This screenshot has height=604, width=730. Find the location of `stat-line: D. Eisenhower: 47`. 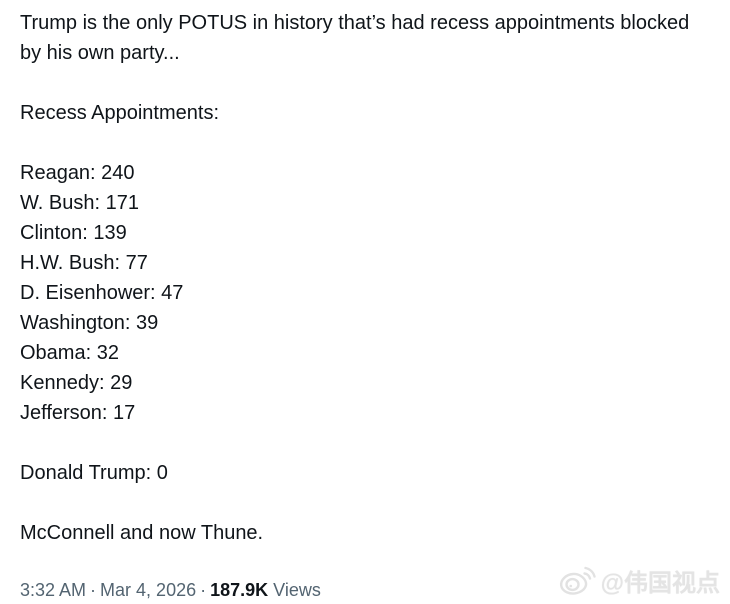

stat-line: D. Eisenhower: 47 is located at coordinates (102, 293).